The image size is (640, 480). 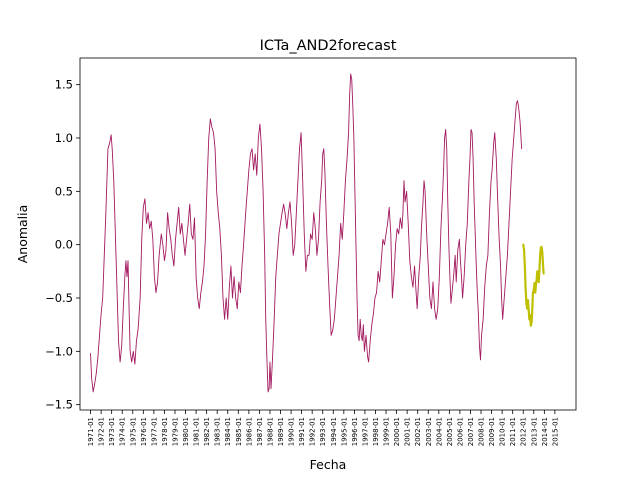 I want to click on x-tick-label: 1980-01, so click(x=186, y=431).